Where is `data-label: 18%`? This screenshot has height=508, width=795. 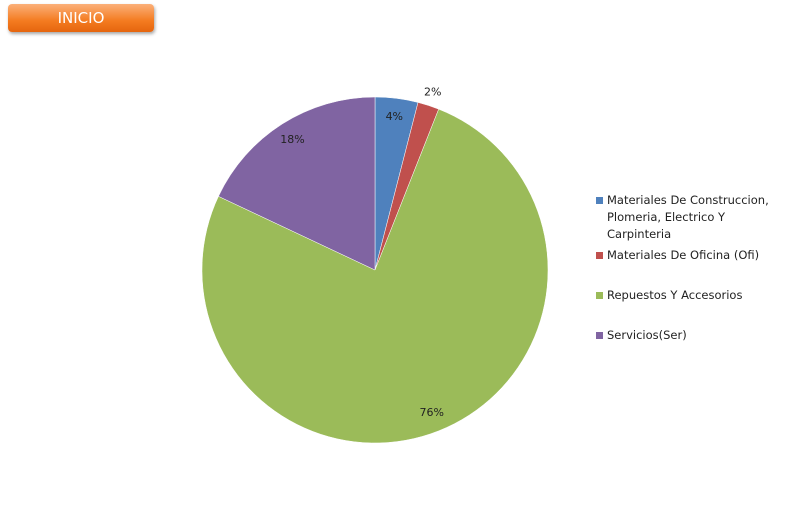 data-label: 18% is located at coordinates (292, 139).